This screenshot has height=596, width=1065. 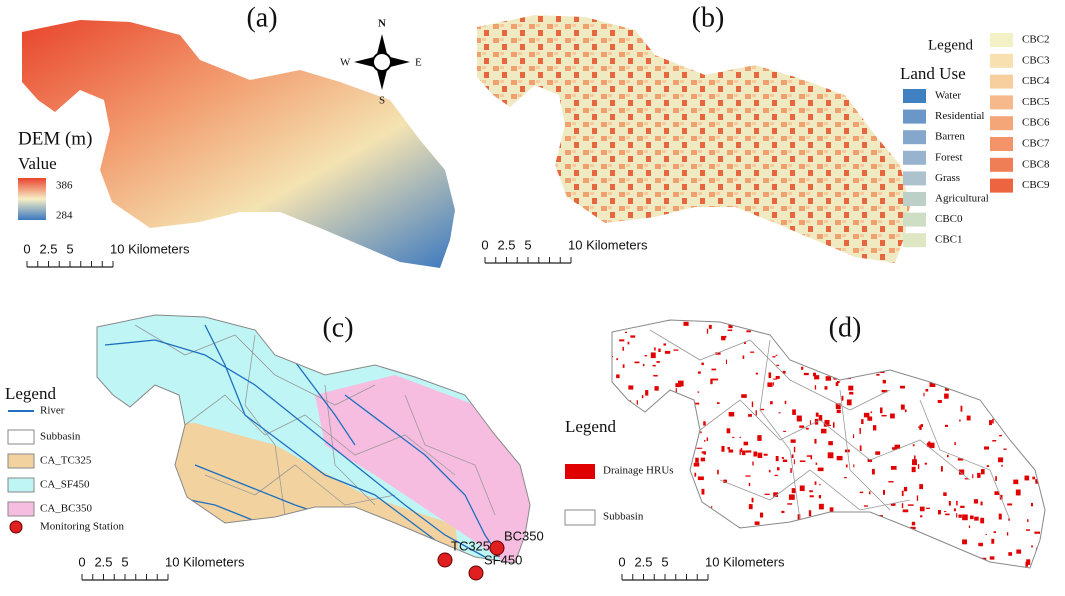 What do you see at coordinates (261, 17) in the screenshot?
I see `panel-label: (a)` at bounding box center [261, 17].